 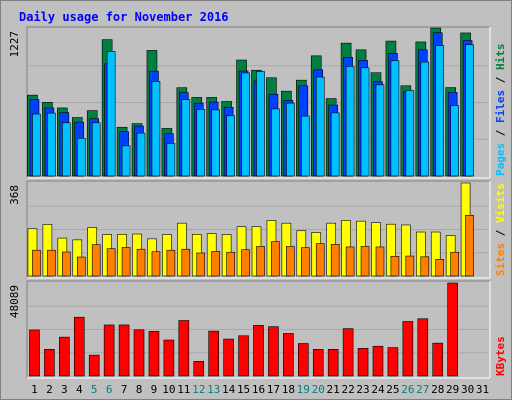 I want to click on x-tick-label-1: 1, so click(x=34, y=389).